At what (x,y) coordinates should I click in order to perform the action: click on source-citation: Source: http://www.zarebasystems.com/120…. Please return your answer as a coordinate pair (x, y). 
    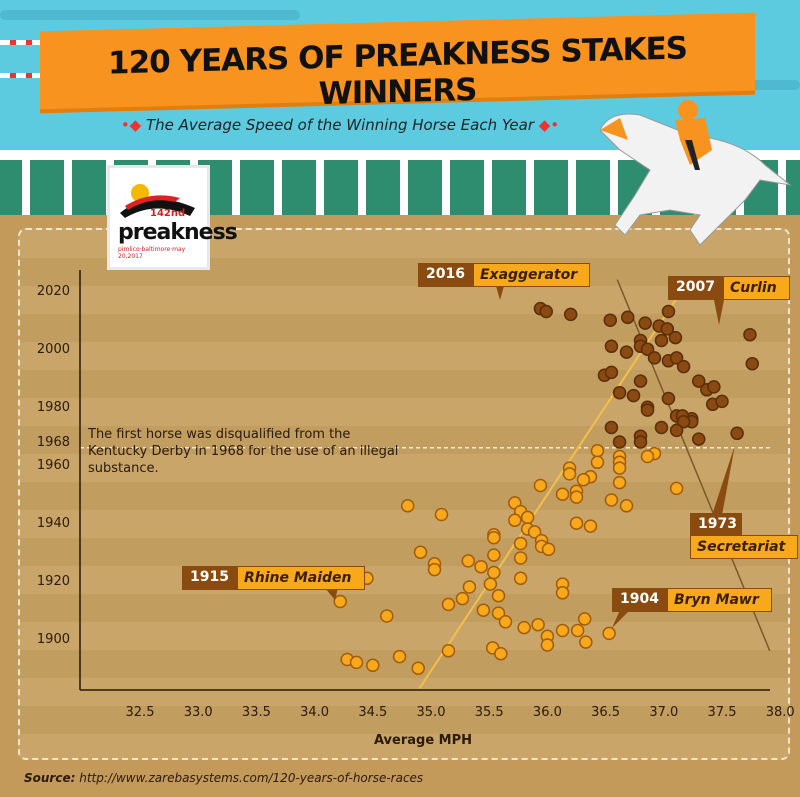
    Looking at the image, I should click on (223, 778).